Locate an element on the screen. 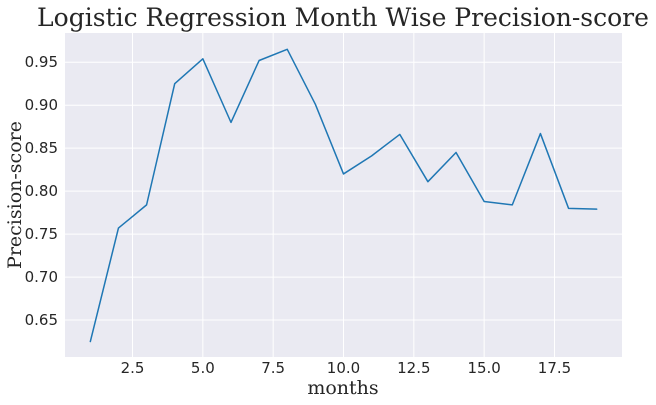  y-tick-label: 0.75 is located at coordinates (41, 234).